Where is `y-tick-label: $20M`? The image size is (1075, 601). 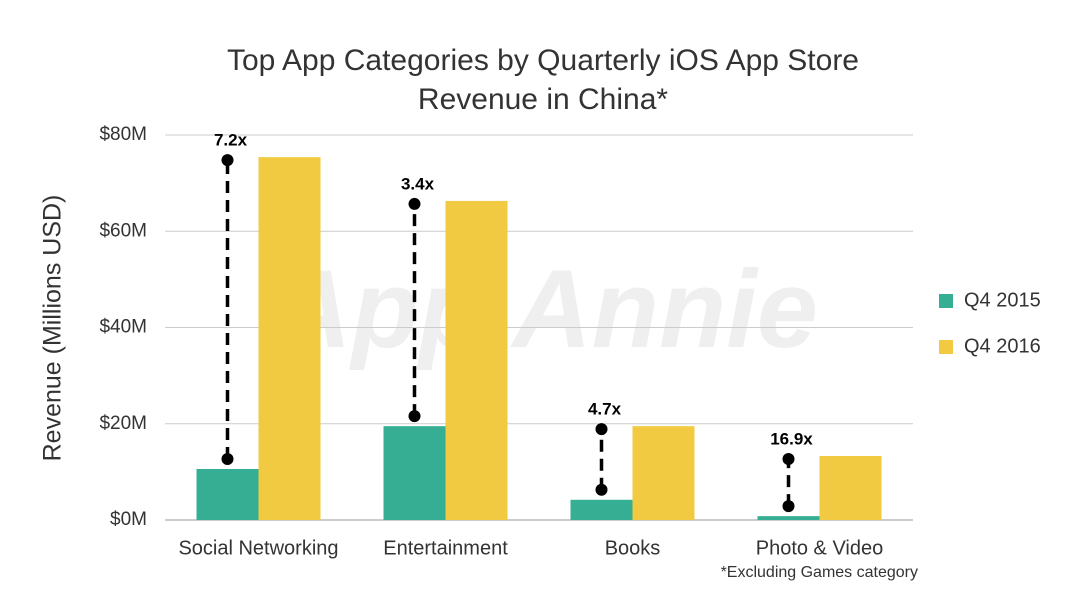
y-tick-label: $20M is located at coordinates (123, 423).